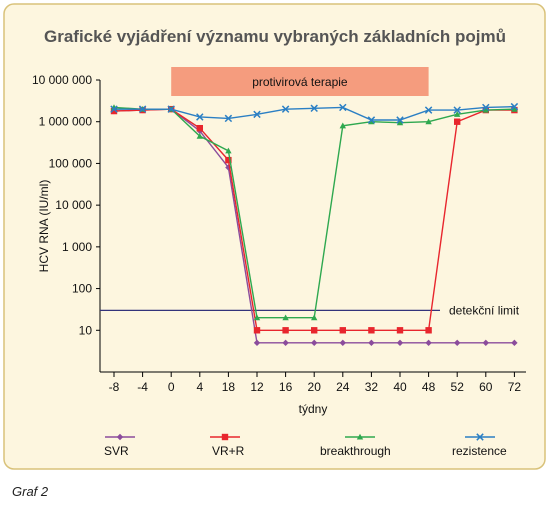 This screenshot has height=508, width=555. I want to click on x-tick-label: 52, so click(458, 387).